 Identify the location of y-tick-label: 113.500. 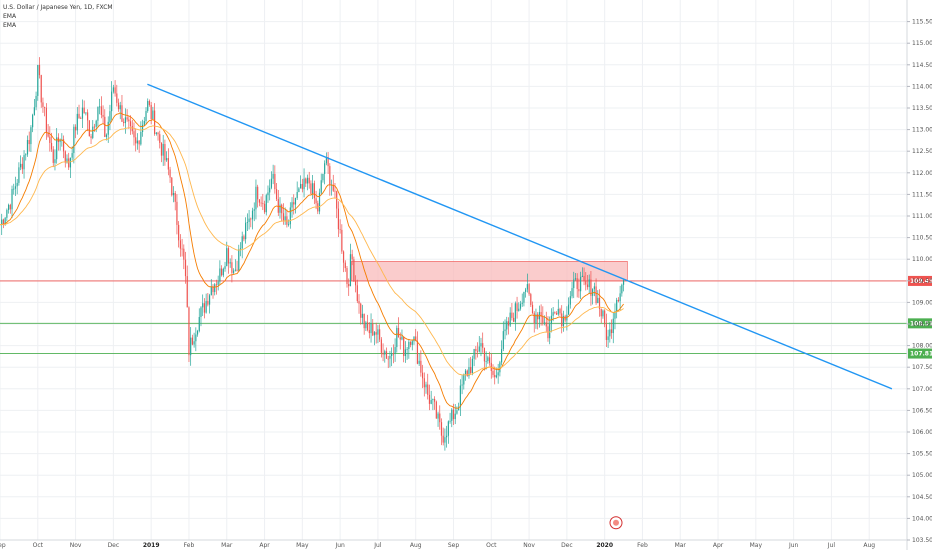
(922, 108).